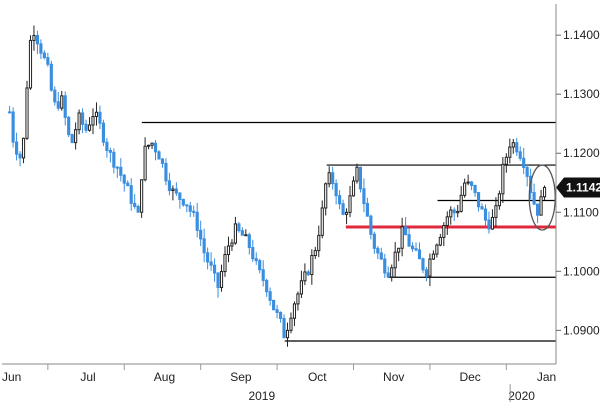 This screenshot has height=419, width=600. I want to click on year-label: 2020, so click(521, 396).